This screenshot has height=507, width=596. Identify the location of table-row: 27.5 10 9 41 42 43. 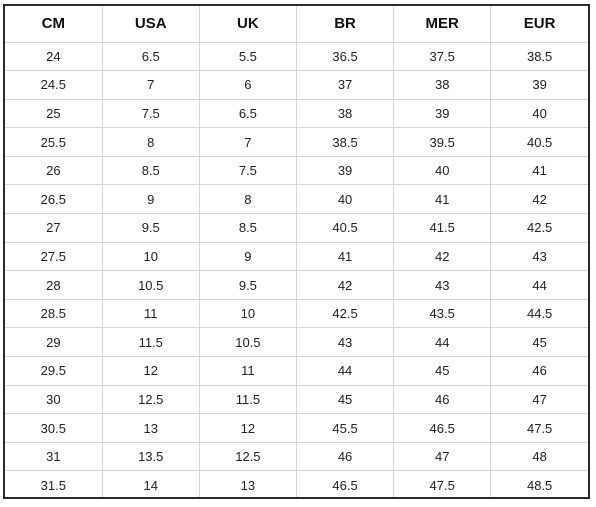
(296, 256).